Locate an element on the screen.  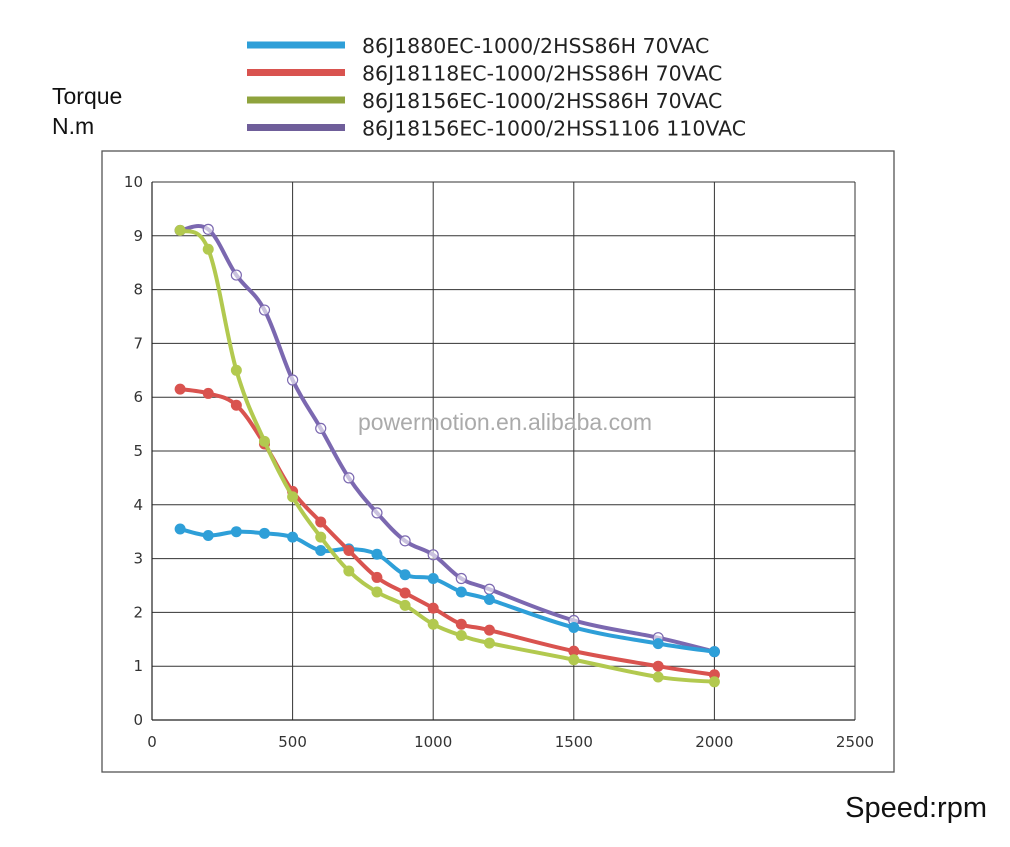
y-tick-label: 0 is located at coordinates (138, 720).